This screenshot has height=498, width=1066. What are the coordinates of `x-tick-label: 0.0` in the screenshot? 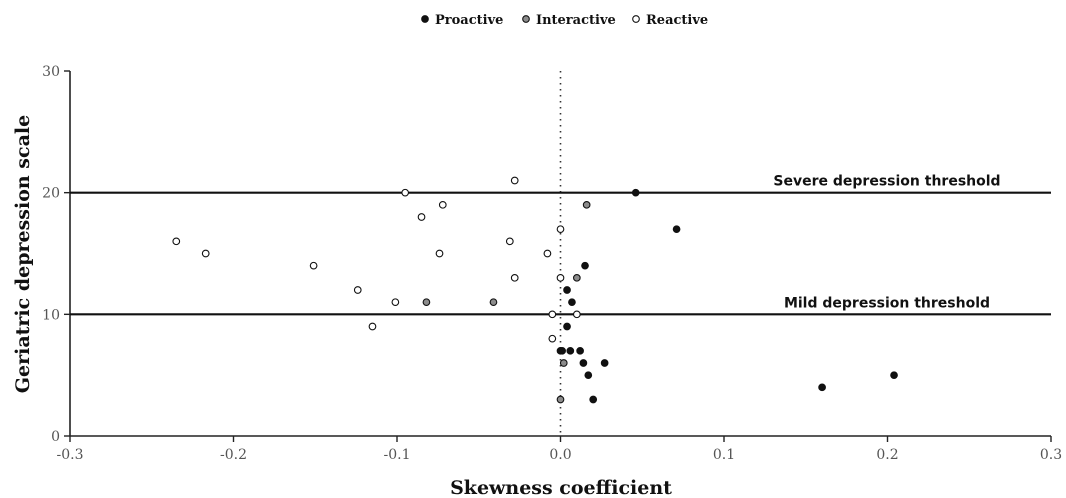 It's located at (560, 455).